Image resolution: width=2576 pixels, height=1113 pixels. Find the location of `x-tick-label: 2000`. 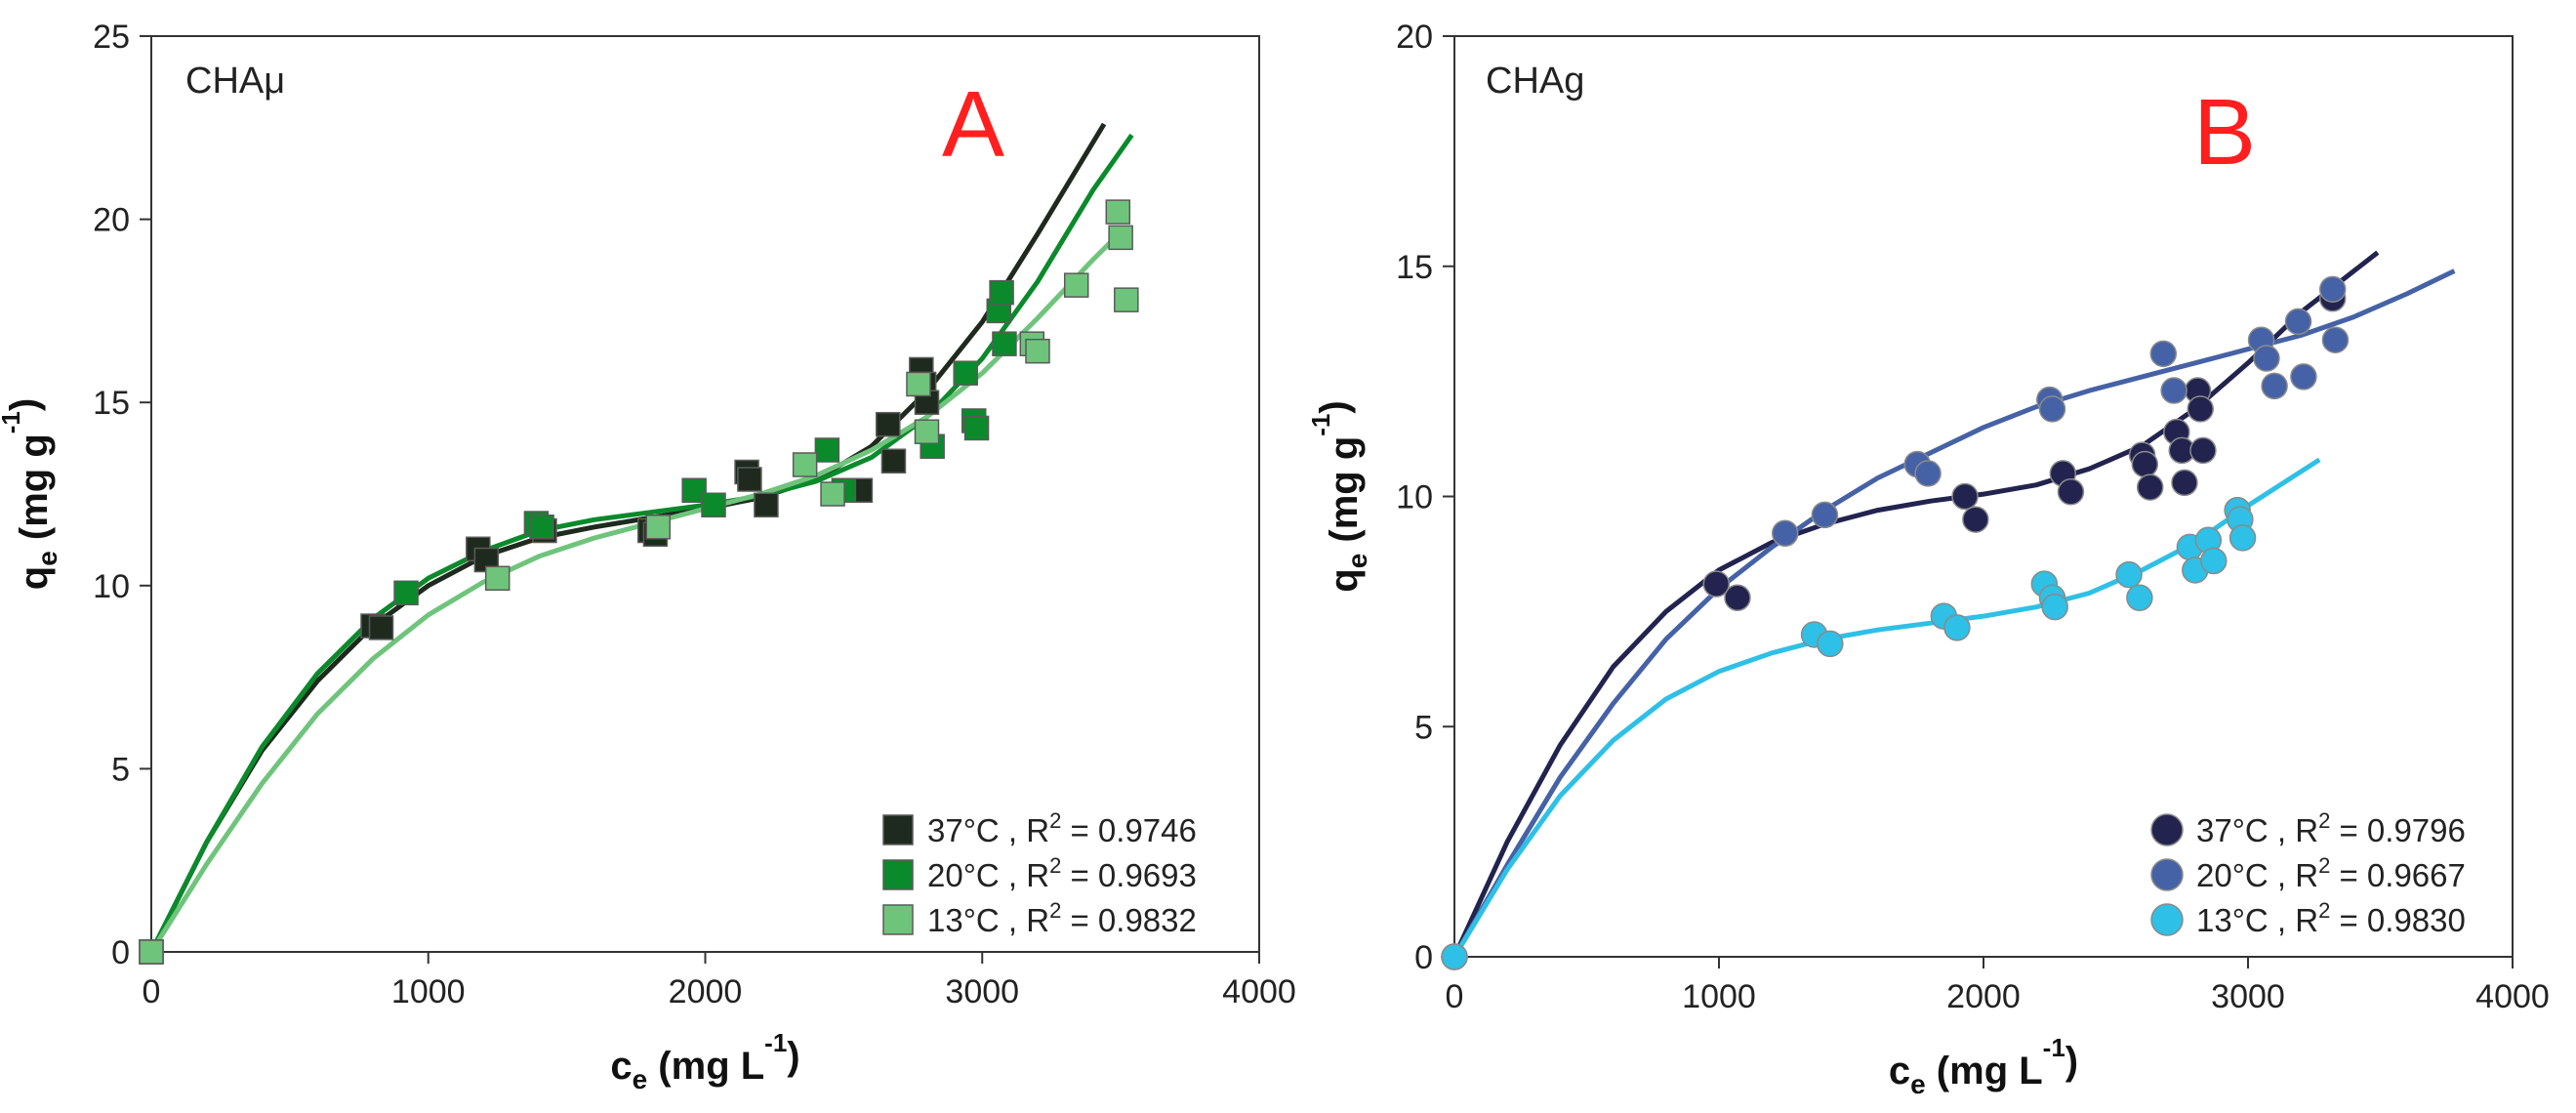

x-tick-label: 2000 is located at coordinates (1983, 997).